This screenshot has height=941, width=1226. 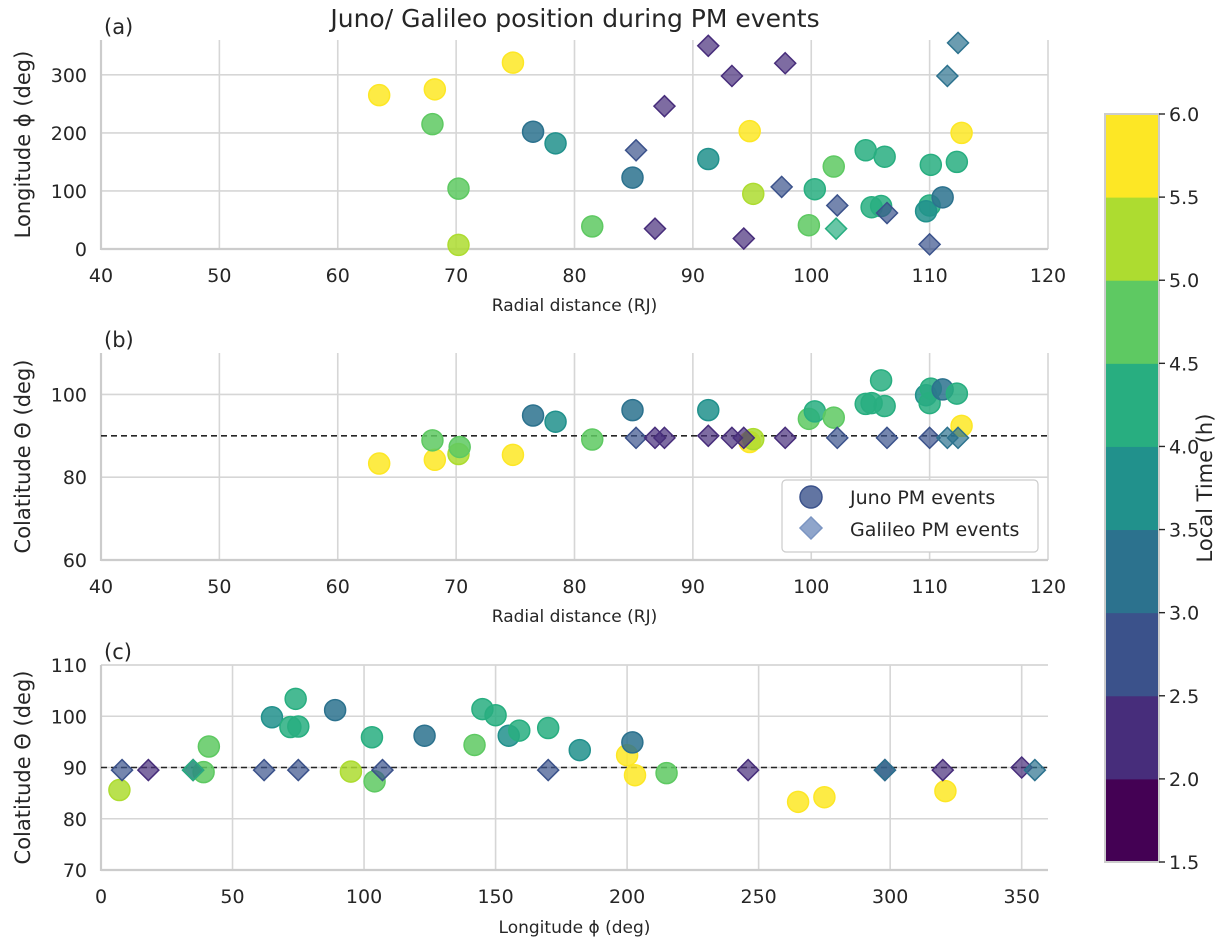 What do you see at coordinates (75, 561) in the screenshot?
I see `y-tick-label: 60` at bounding box center [75, 561].